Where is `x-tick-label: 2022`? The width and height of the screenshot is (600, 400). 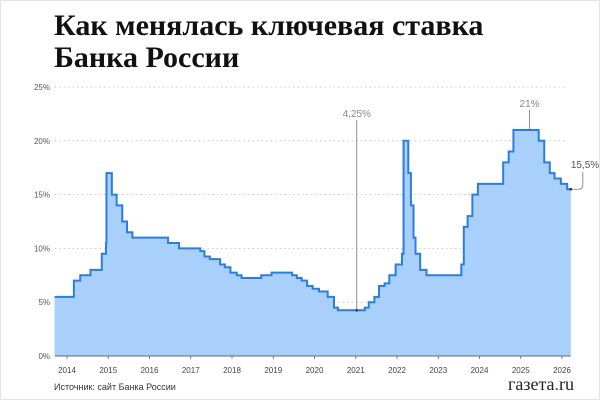 x-tick-label: 2022 is located at coordinates (397, 370).